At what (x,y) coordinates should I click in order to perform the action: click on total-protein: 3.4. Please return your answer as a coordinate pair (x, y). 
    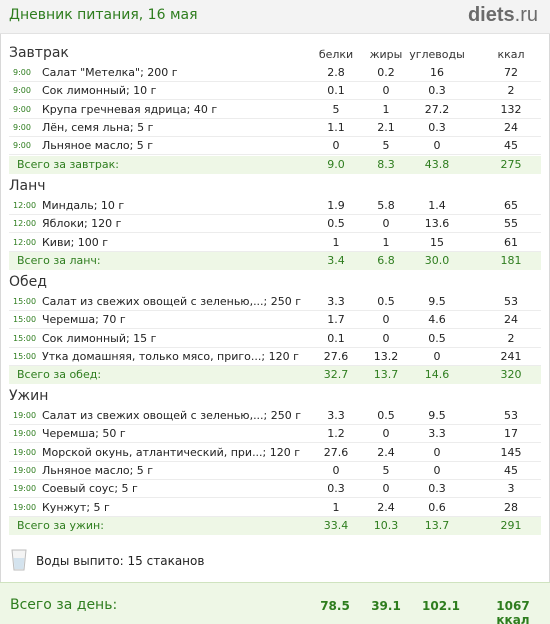
    Looking at the image, I should click on (336, 260).